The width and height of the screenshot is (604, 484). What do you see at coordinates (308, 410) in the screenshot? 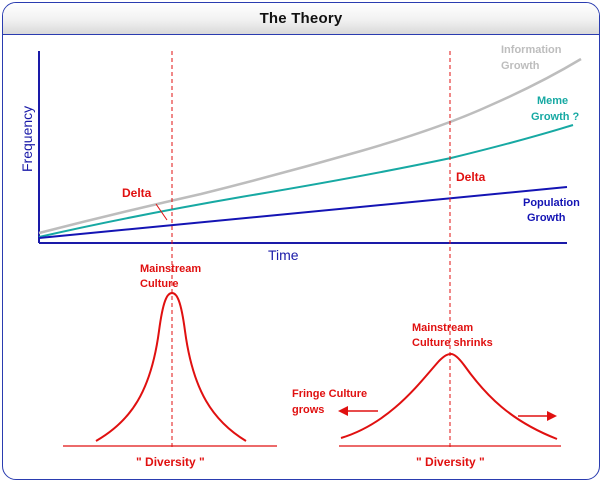
I see `fringe-label-line-2: grows` at bounding box center [308, 410].